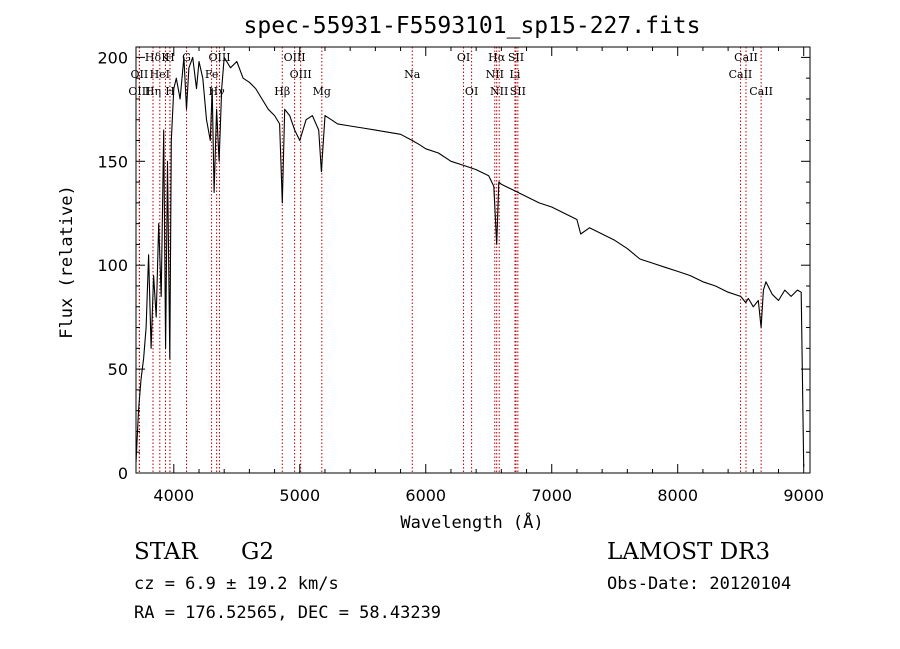 Image resolution: width=900 pixels, height=649 pixels. I want to click on line-marker-label: HeI, so click(160, 74).